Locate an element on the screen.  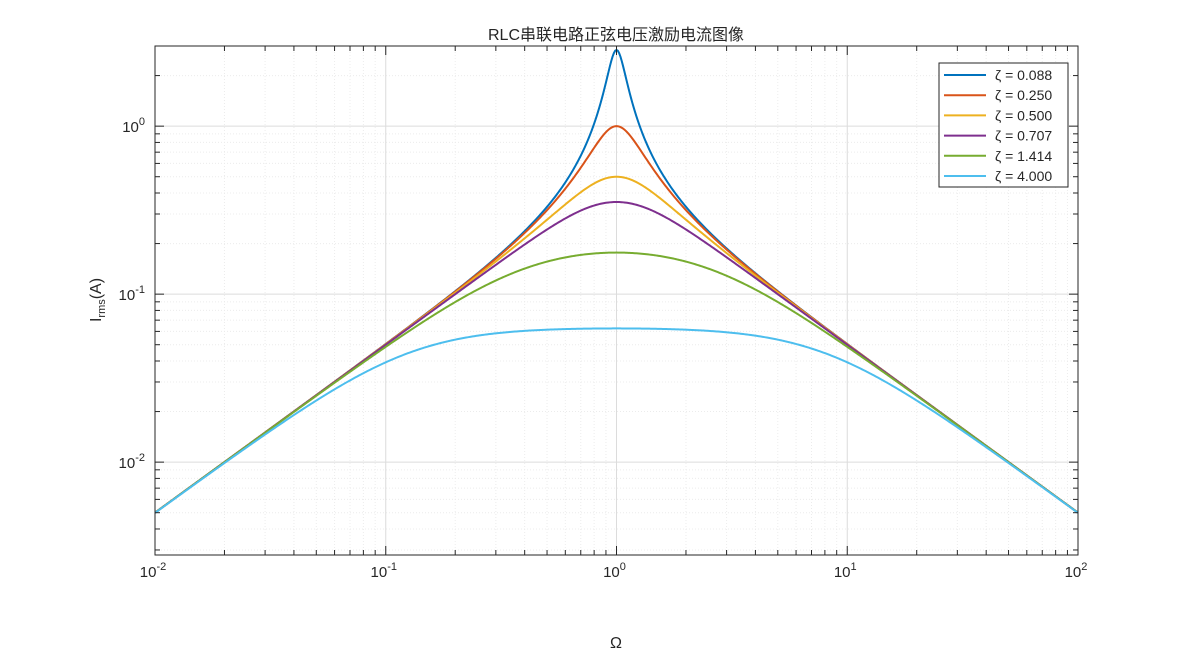
legend-label: ζ = 0.250 is located at coordinates (1023, 95).